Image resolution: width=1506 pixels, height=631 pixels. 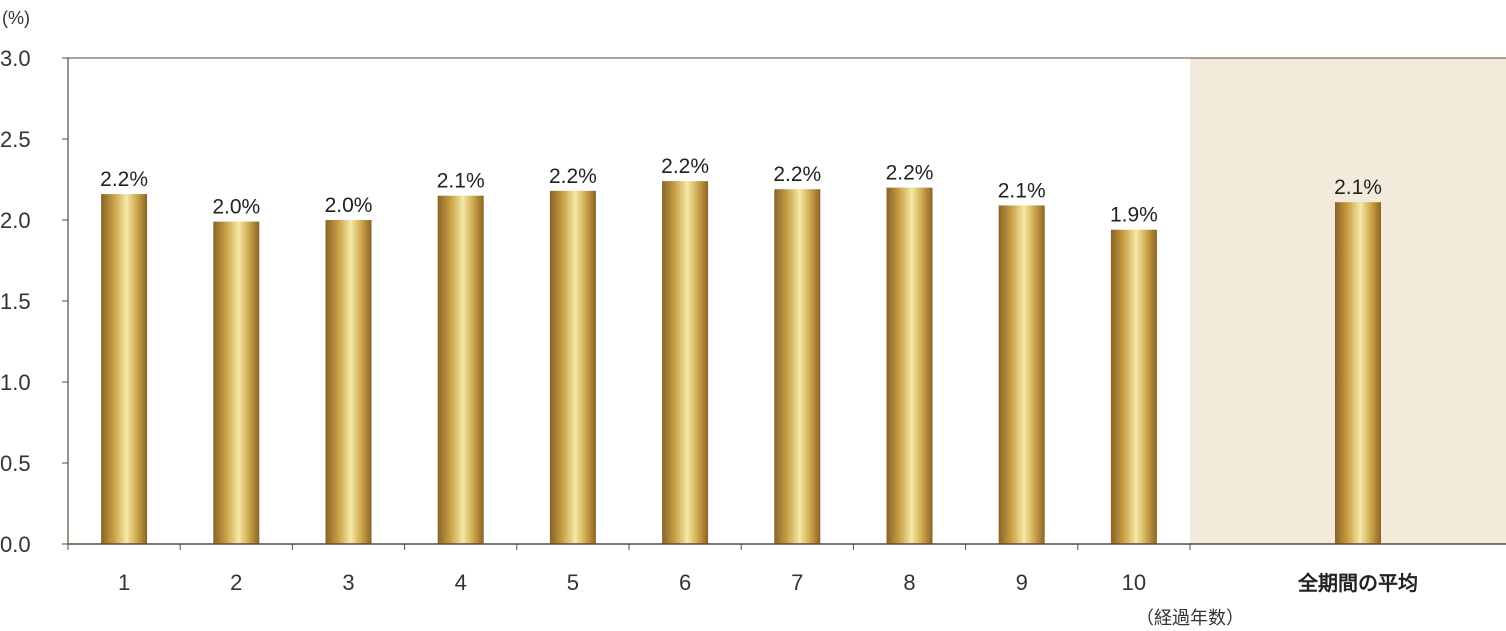 What do you see at coordinates (15, 139) in the screenshot?
I see `y-tick-label-5: 2.5` at bounding box center [15, 139].